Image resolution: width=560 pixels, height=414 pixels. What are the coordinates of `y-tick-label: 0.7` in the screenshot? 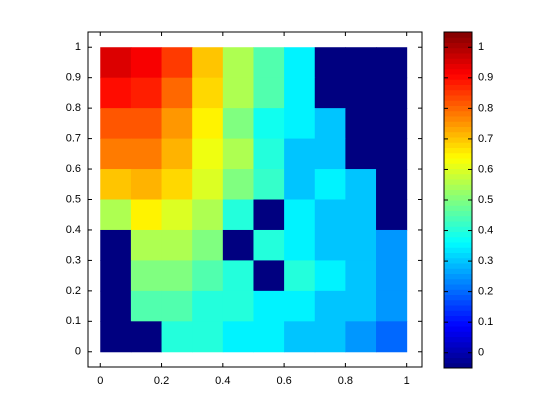 It's located at (73, 138).